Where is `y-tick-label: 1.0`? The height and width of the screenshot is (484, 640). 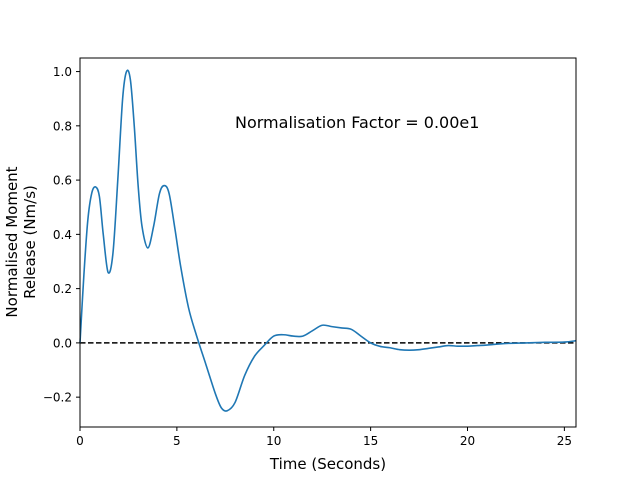 y-tick-label: 1.0 is located at coordinates (62, 72).